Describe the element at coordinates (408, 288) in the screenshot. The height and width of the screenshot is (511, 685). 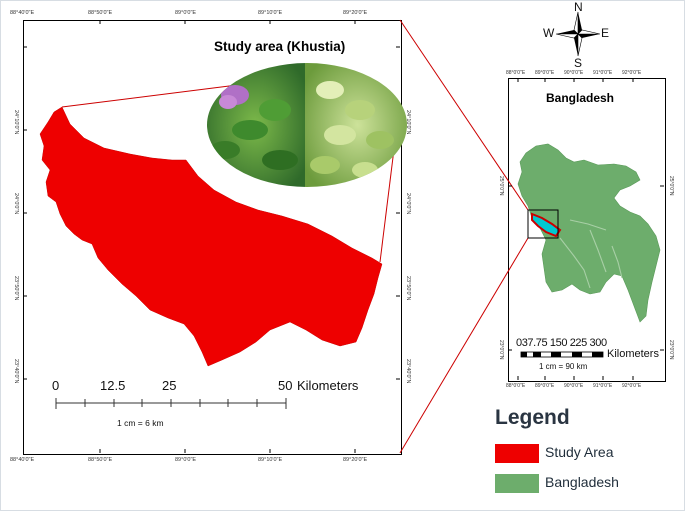
I see `y-tick-right-2: 23°50'0"N` at that location.